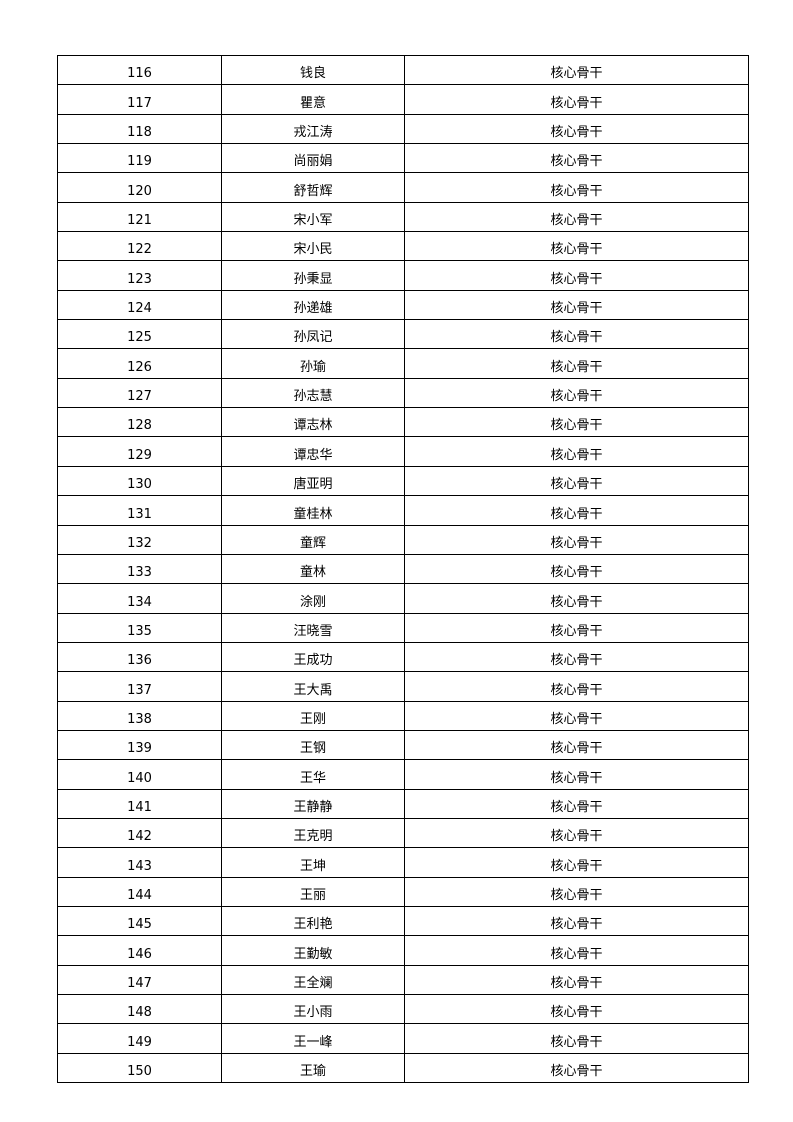  I want to click on person-name: 孙志慧, so click(313, 393).